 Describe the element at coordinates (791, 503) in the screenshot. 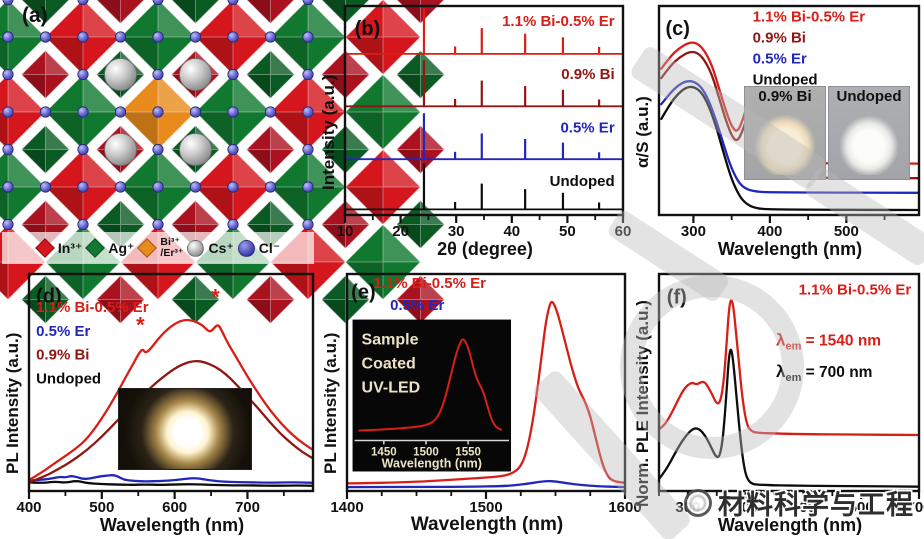

I see `x-axis-ticks: 300400500600700` at that location.